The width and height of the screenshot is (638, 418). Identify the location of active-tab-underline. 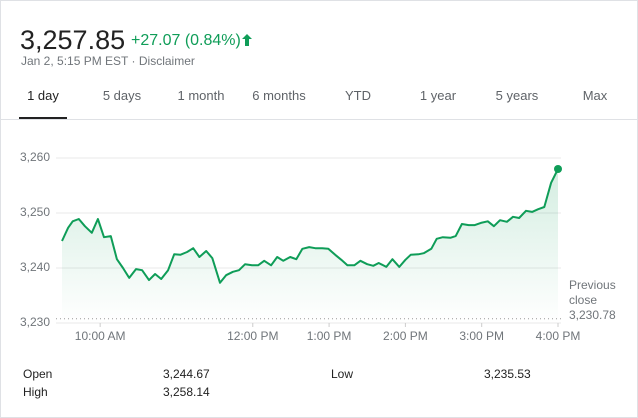
(43, 118).